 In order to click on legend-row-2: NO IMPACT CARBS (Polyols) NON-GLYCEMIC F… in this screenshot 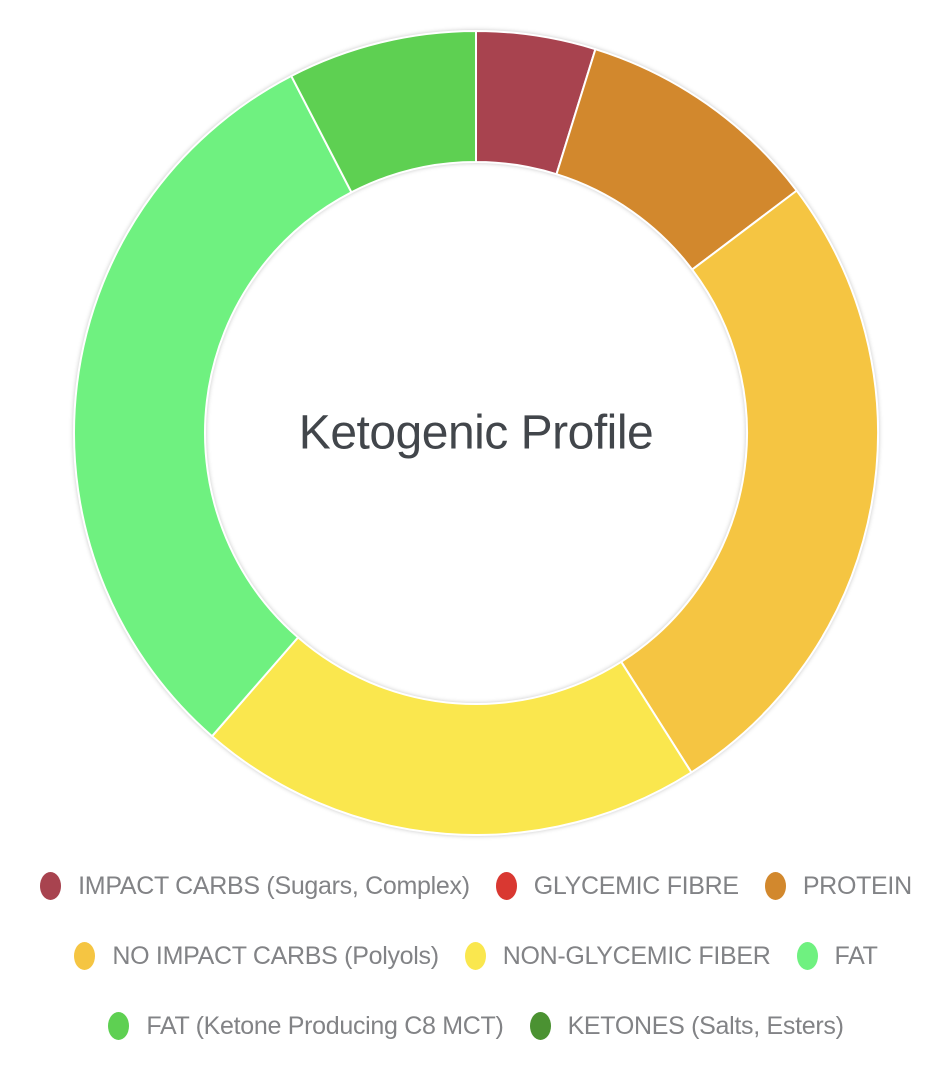, I will do `click(476, 956)`.